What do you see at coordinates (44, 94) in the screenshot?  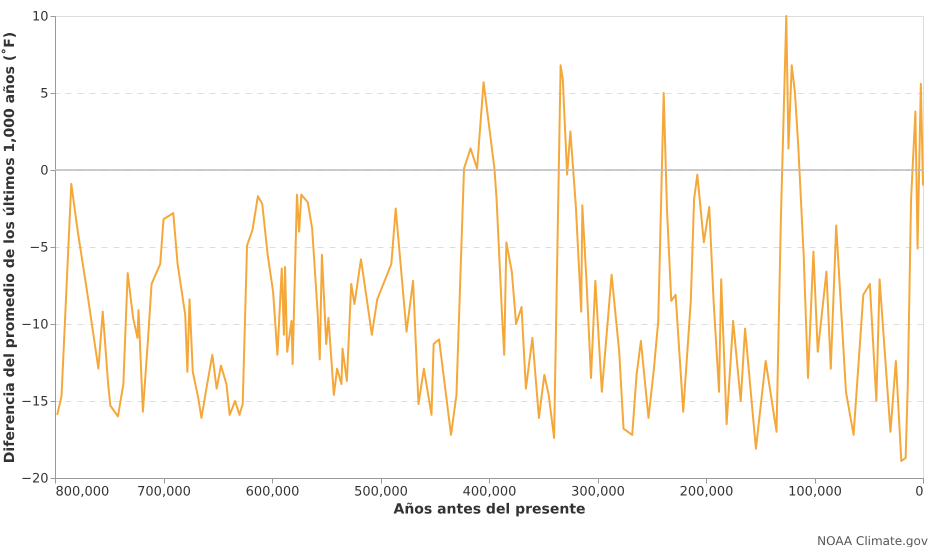 I see `y-tick-label: 5` at bounding box center [44, 94].